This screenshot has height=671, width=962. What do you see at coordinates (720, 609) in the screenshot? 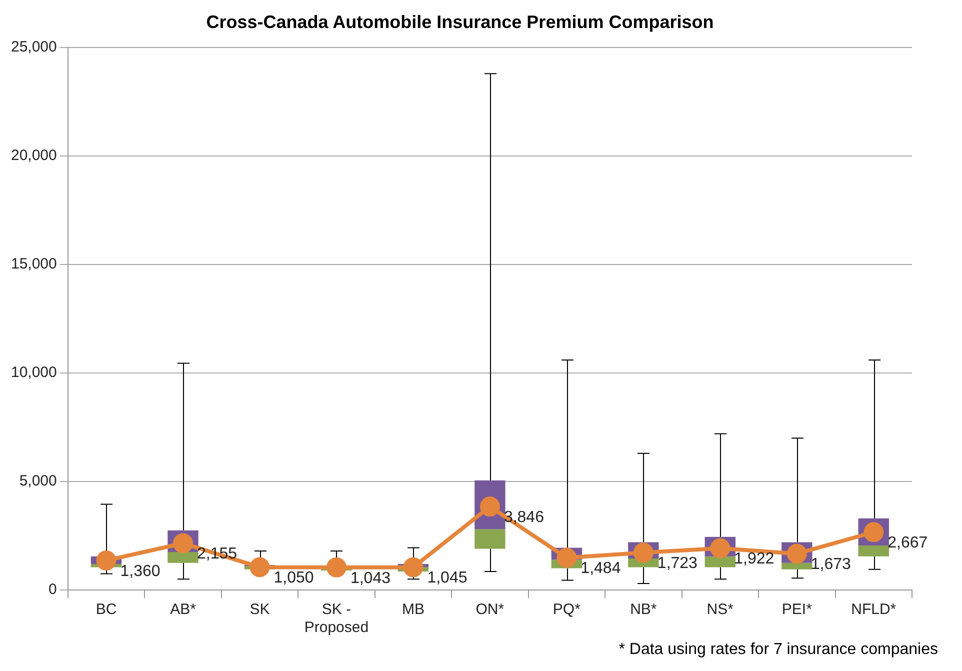
I see `x-tick-label: NS*` at bounding box center [720, 609].